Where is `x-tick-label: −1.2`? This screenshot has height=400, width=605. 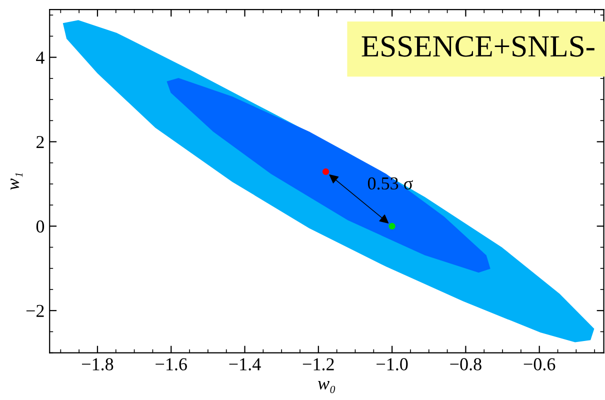 x-tick-label: −1.2 is located at coordinates (318, 364).